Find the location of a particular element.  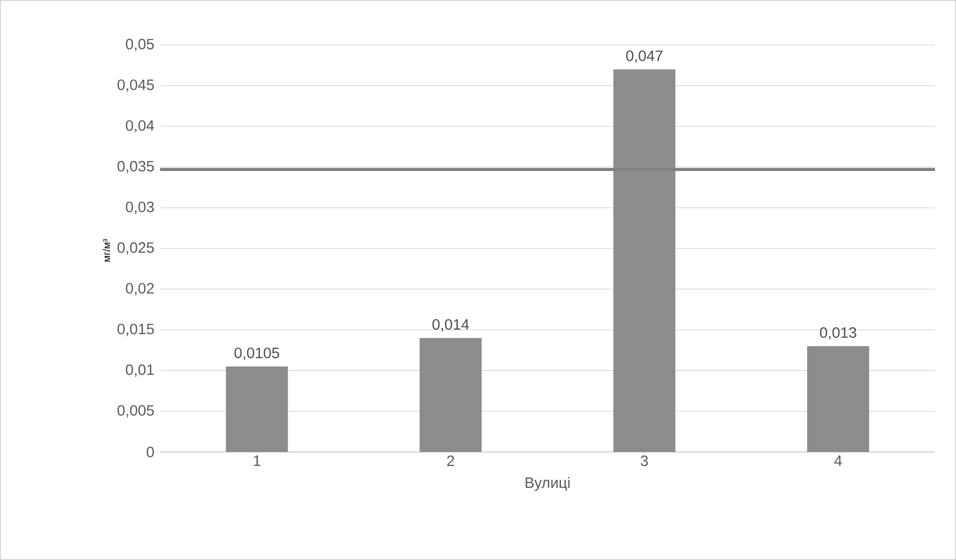

data-label: 0,013 is located at coordinates (838, 333).